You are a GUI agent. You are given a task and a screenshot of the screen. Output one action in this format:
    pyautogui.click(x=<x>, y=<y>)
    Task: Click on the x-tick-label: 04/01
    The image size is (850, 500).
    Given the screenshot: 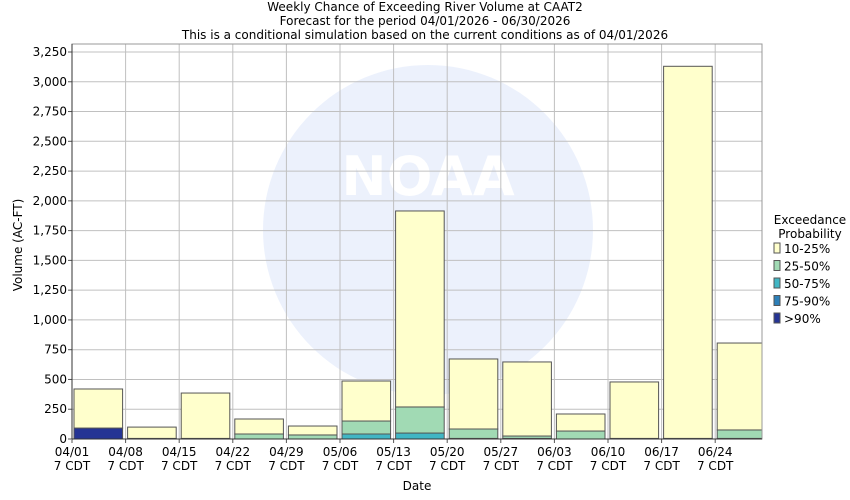 What is the action you would take?
    pyautogui.click(x=72, y=452)
    